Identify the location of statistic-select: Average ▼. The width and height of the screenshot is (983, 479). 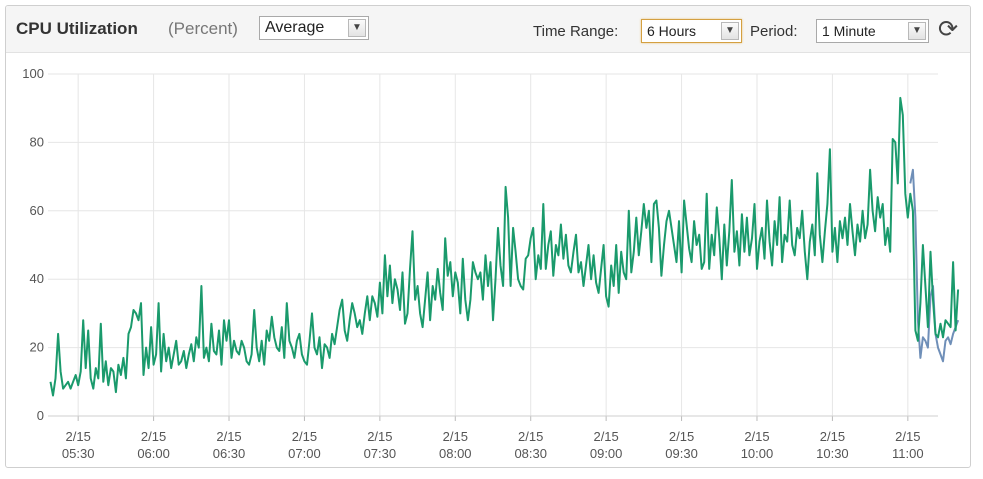
(314, 28).